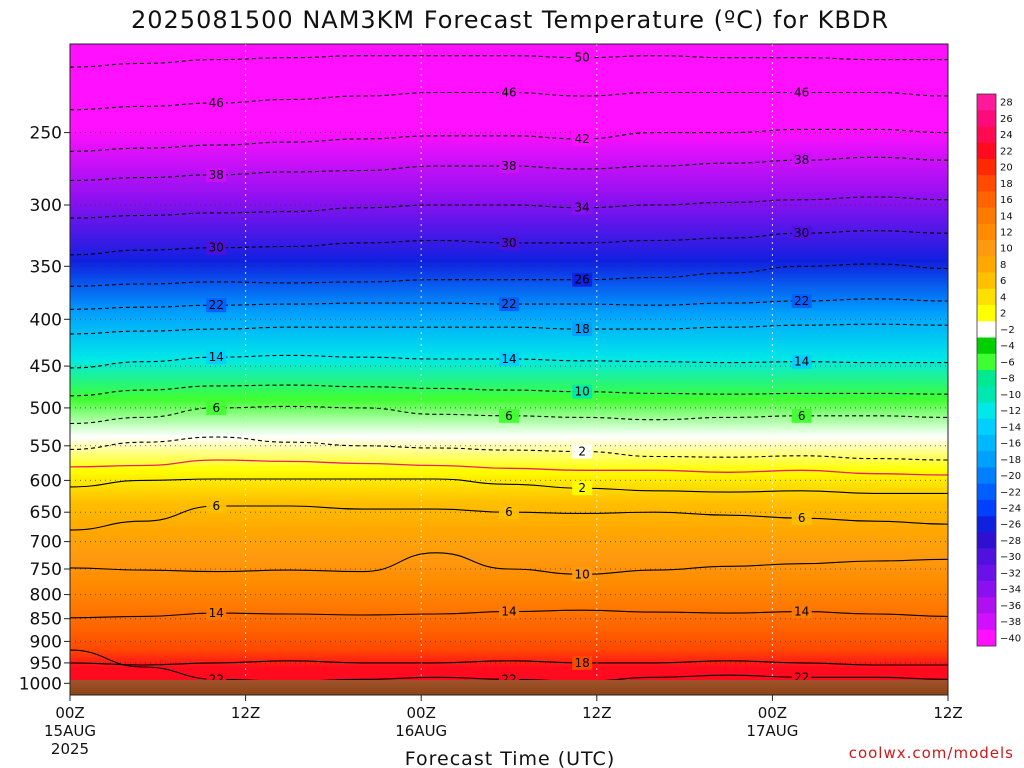 The width and height of the screenshot is (1024, 768). What do you see at coordinates (46, 206) in the screenshot?
I see `y-tick-label: 300` at bounding box center [46, 206].